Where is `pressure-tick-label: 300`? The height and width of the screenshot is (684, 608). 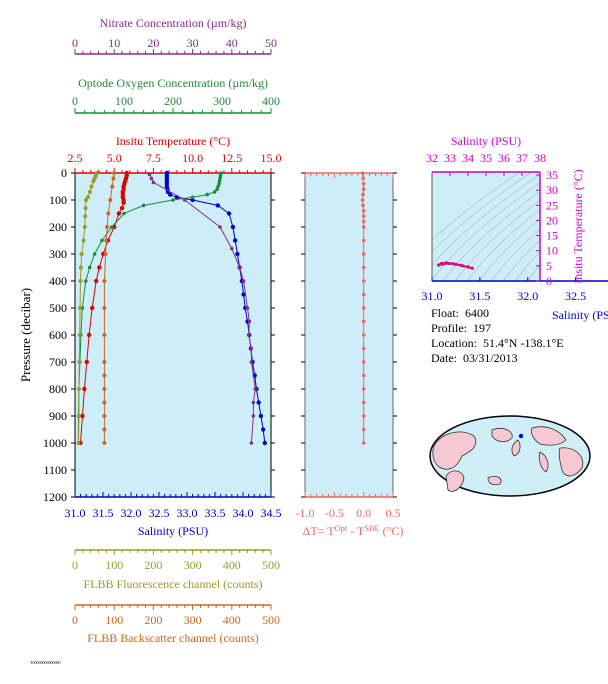
pressure-tick-label: 300 is located at coordinates (58, 254).